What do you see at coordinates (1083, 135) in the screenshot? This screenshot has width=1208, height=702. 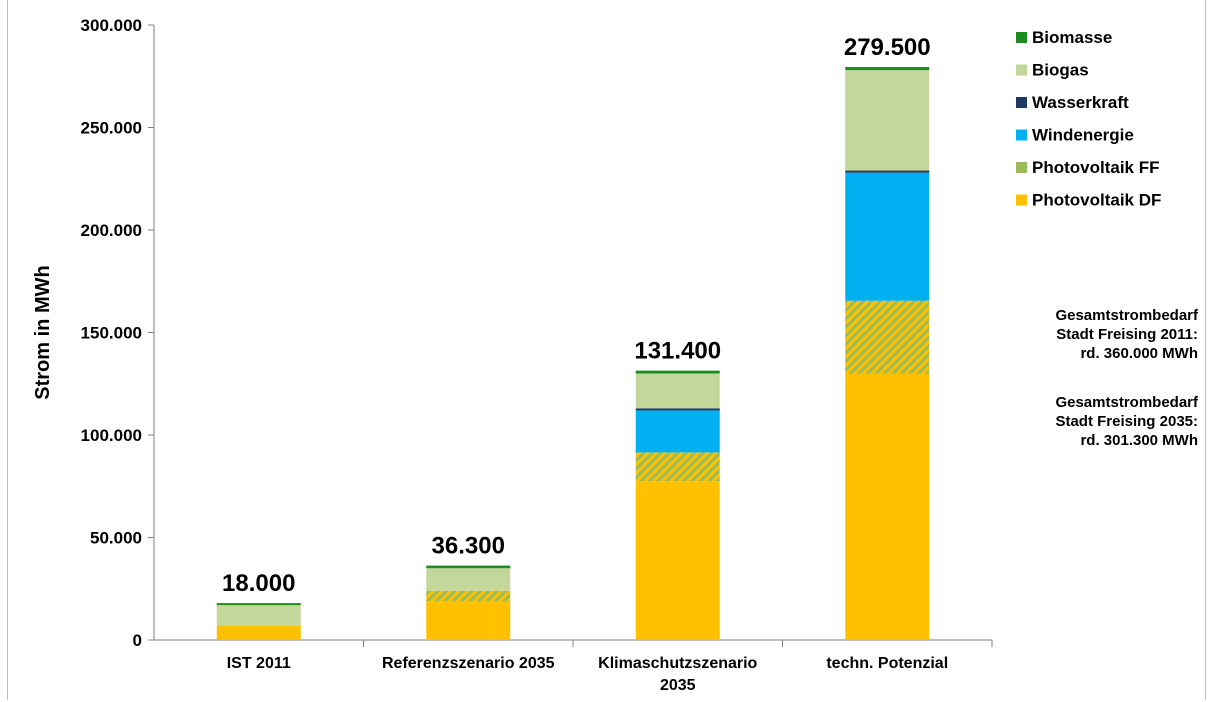 I see `legend-label: Windenergie` at bounding box center [1083, 135].